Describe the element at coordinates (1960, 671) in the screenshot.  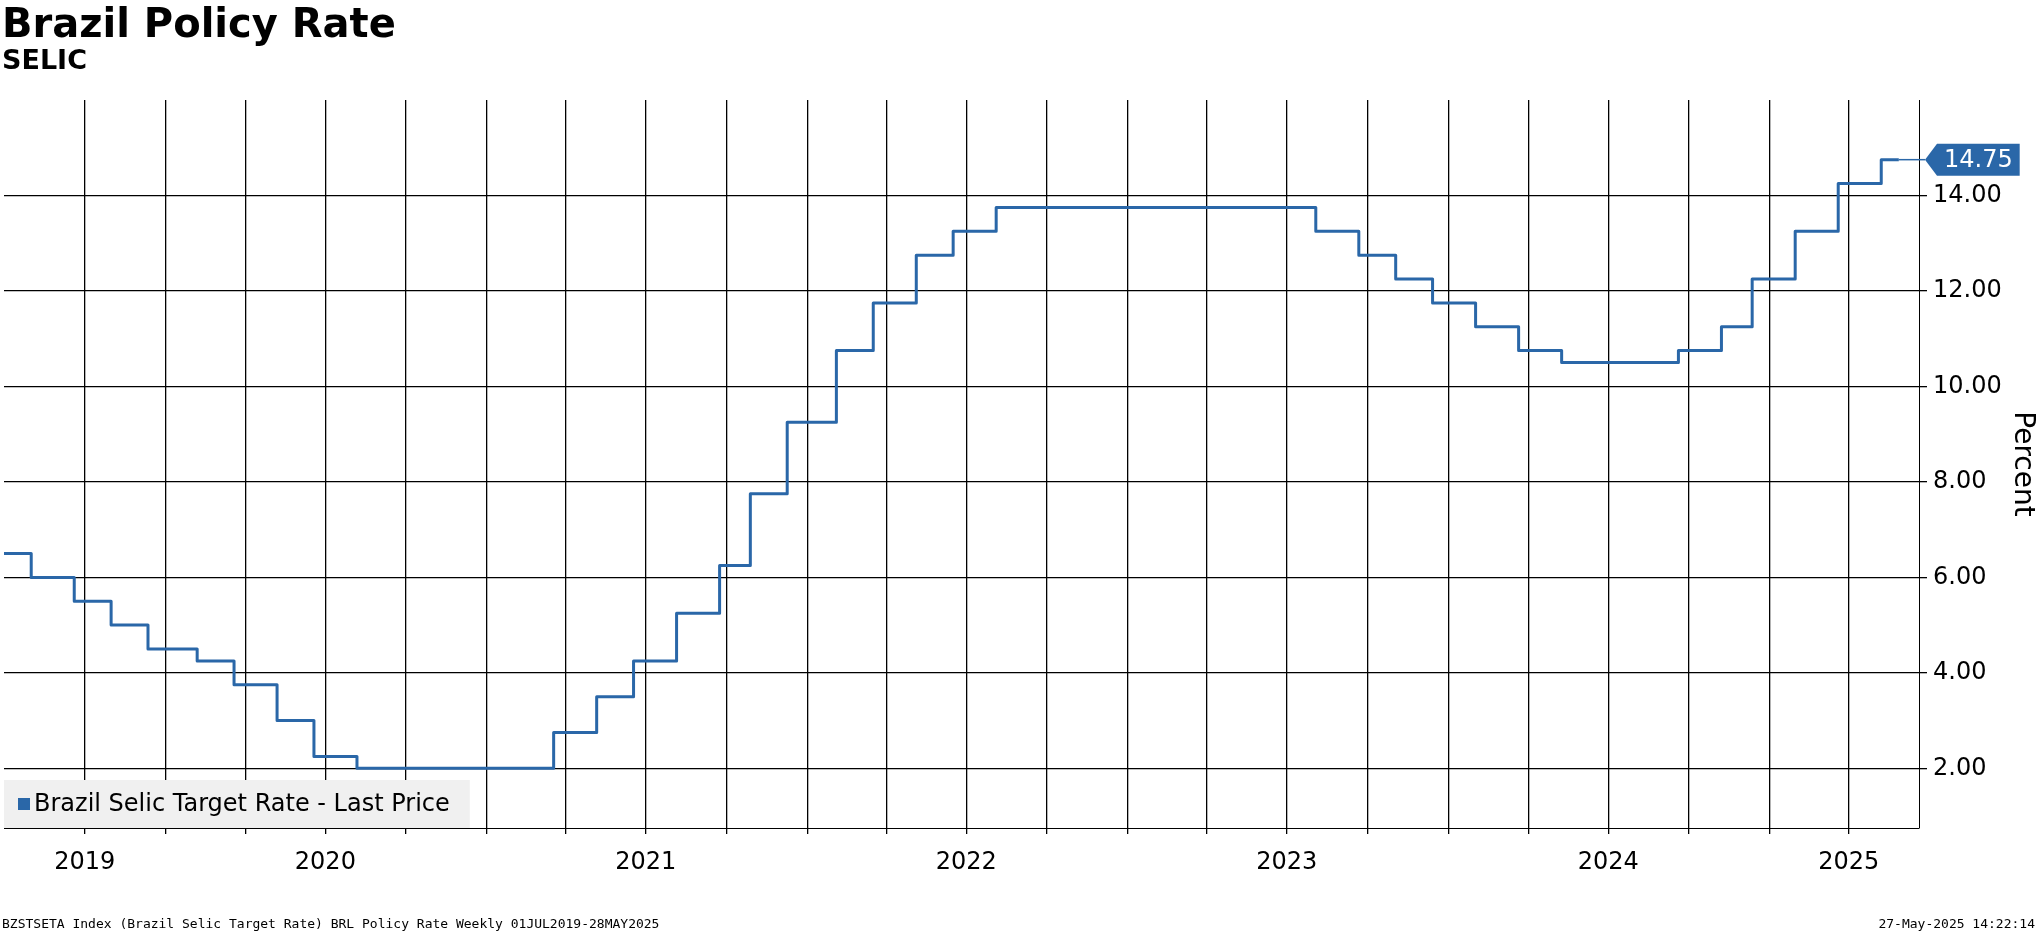
I see `y-tick-label: 4.00` at that location.